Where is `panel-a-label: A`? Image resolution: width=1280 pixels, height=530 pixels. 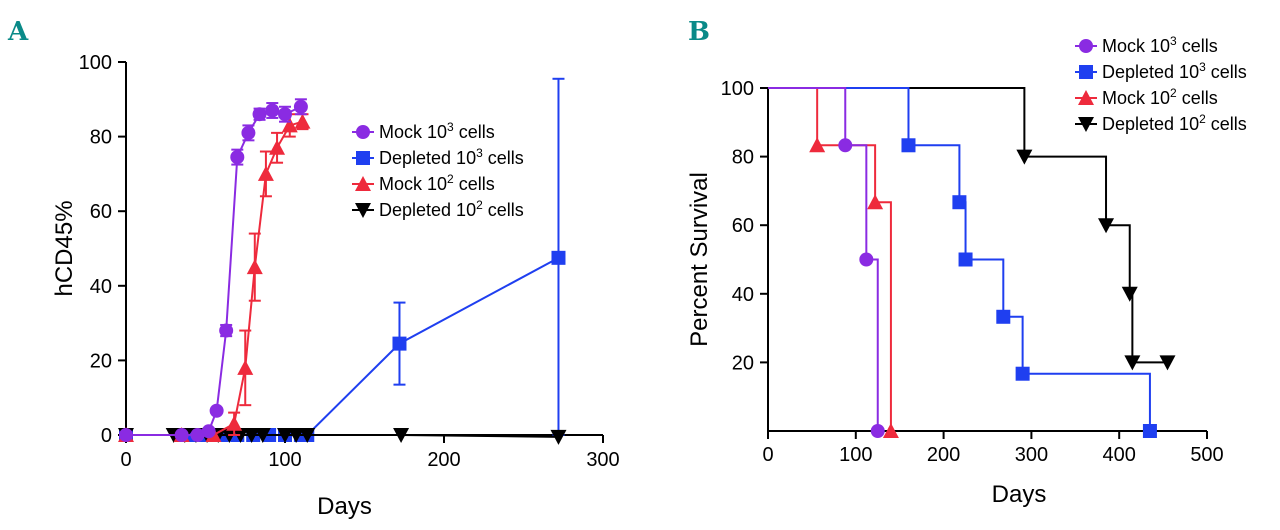
panel-a-label: A is located at coordinates (18, 32).